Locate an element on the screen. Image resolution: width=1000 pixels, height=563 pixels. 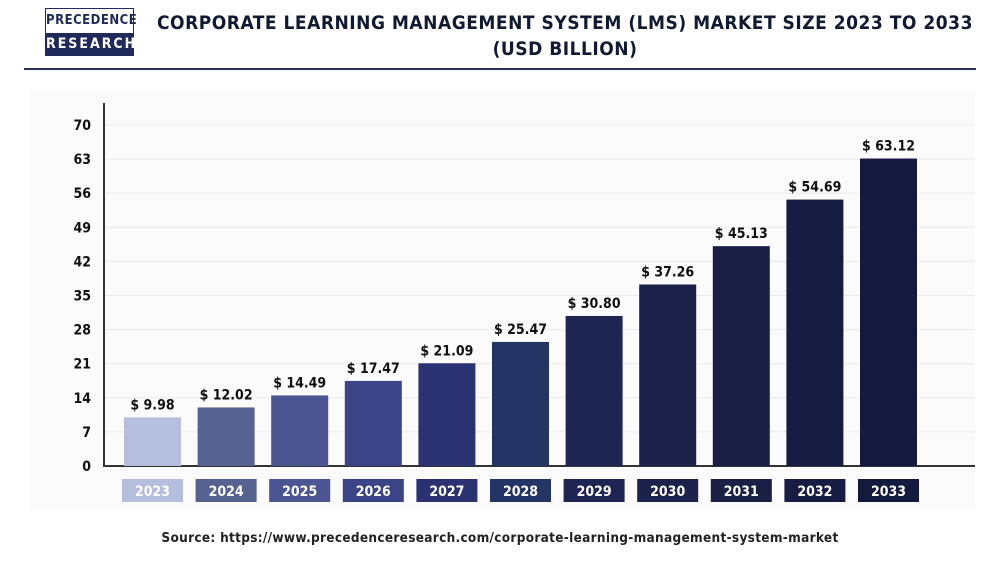
x-tick-label: 2032 is located at coordinates (814, 492).